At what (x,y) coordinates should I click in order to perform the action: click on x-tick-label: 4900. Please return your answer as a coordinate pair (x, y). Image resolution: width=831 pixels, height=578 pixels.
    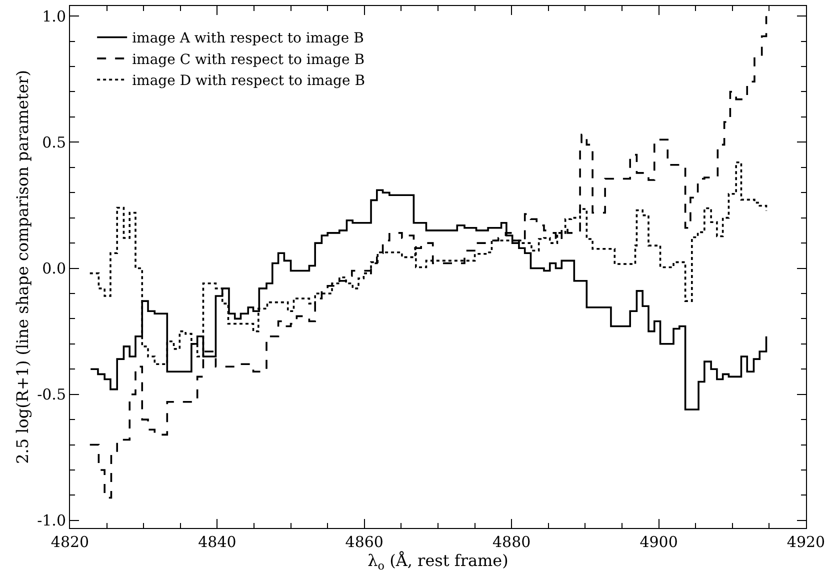
    Looking at the image, I should click on (659, 542).